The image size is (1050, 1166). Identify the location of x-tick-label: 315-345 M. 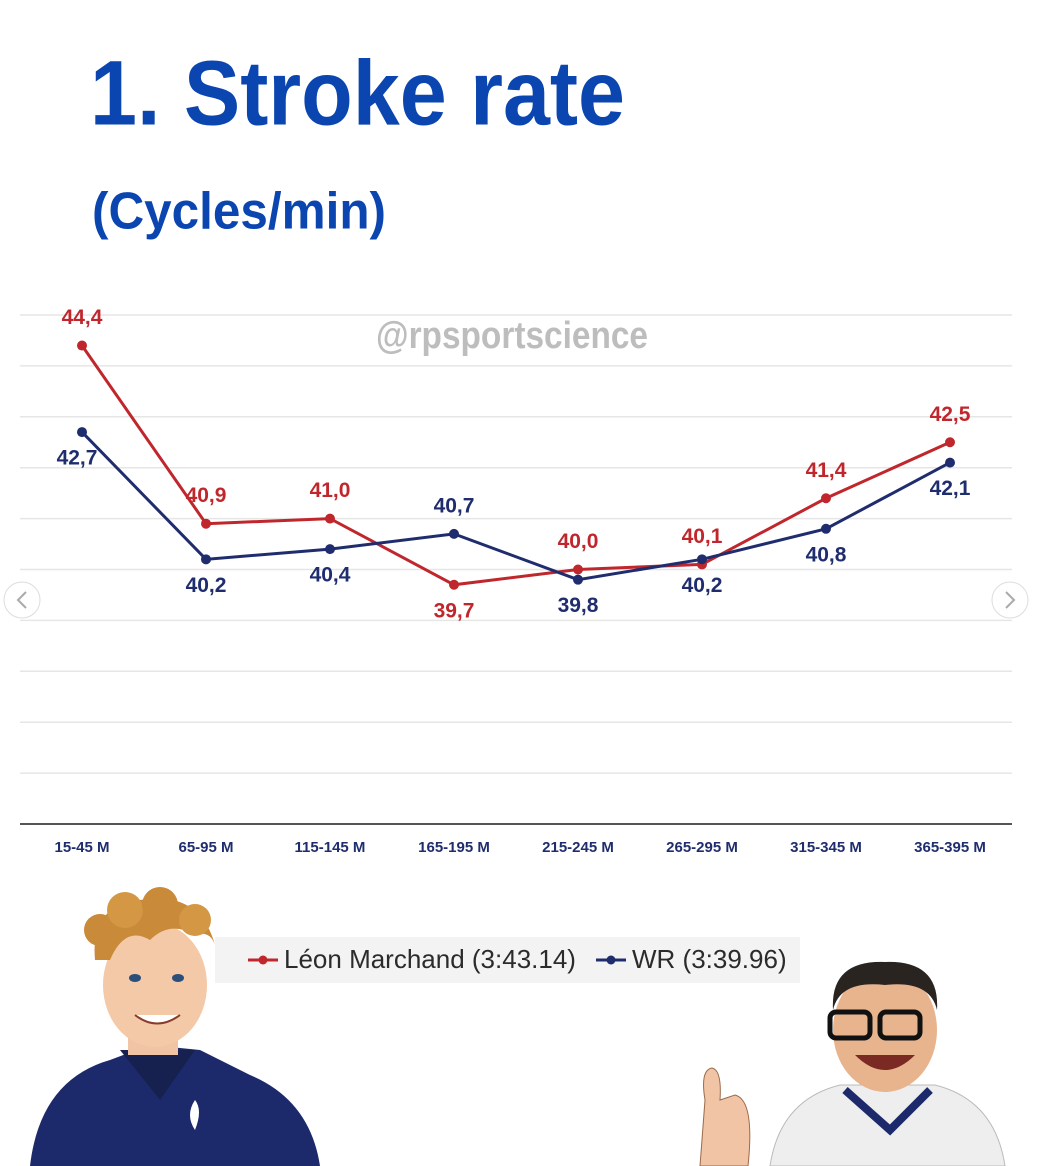
(826, 847).